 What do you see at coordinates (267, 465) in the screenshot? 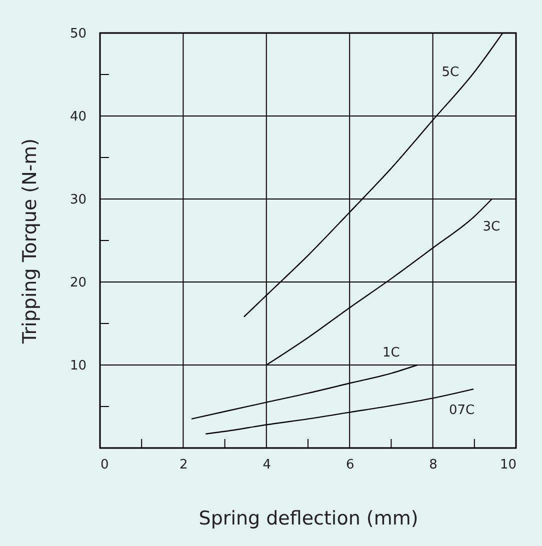
I see `x-tick-label: 4` at bounding box center [267, 465].